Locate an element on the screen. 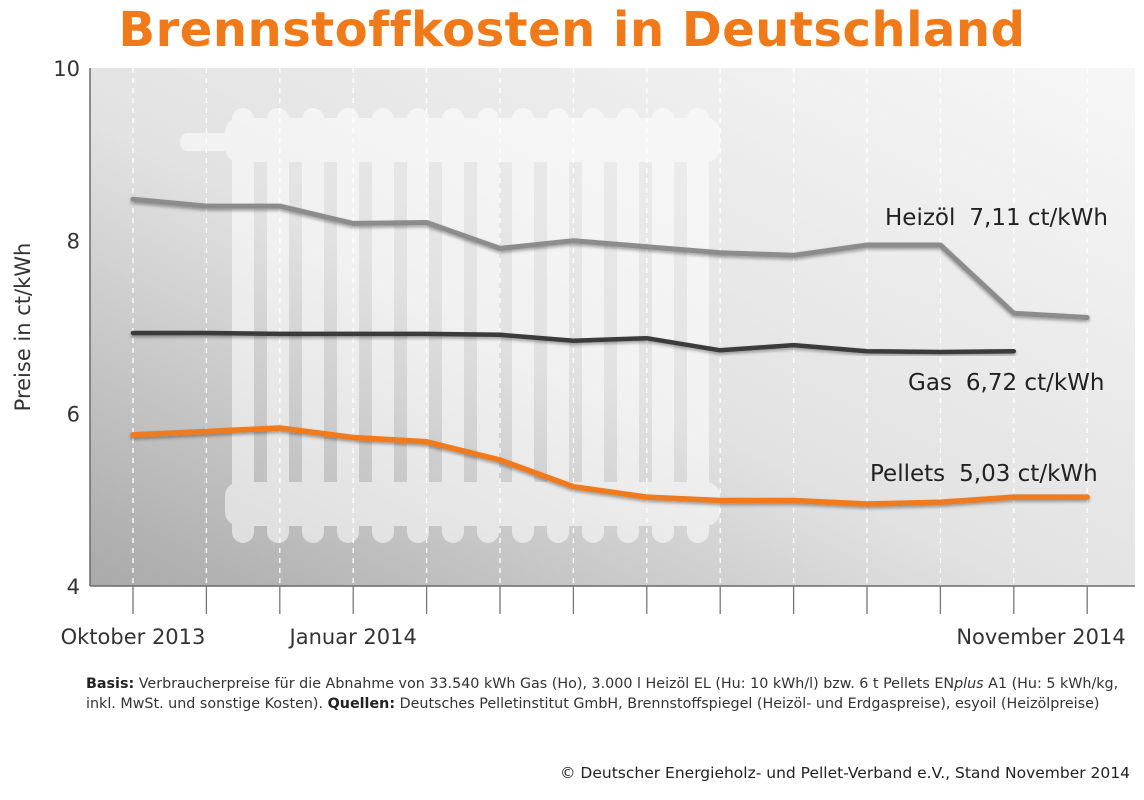 This screenshot has width=1144, height=800. series-label-value: 6,72 ct/kWh is located at coordinates (1035, 383).